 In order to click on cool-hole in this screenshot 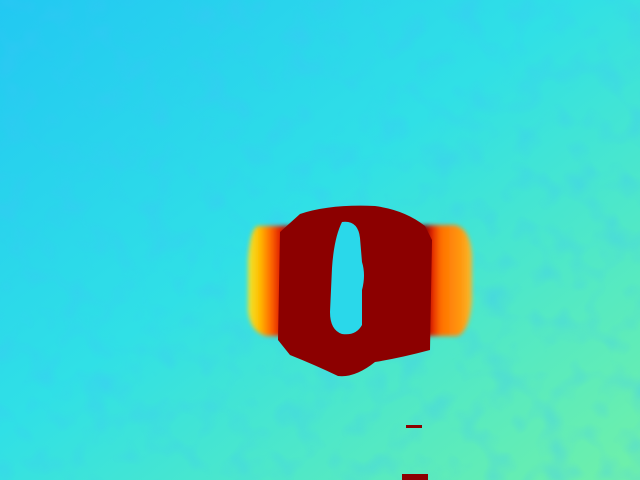, I will do `click(347, 278)`.